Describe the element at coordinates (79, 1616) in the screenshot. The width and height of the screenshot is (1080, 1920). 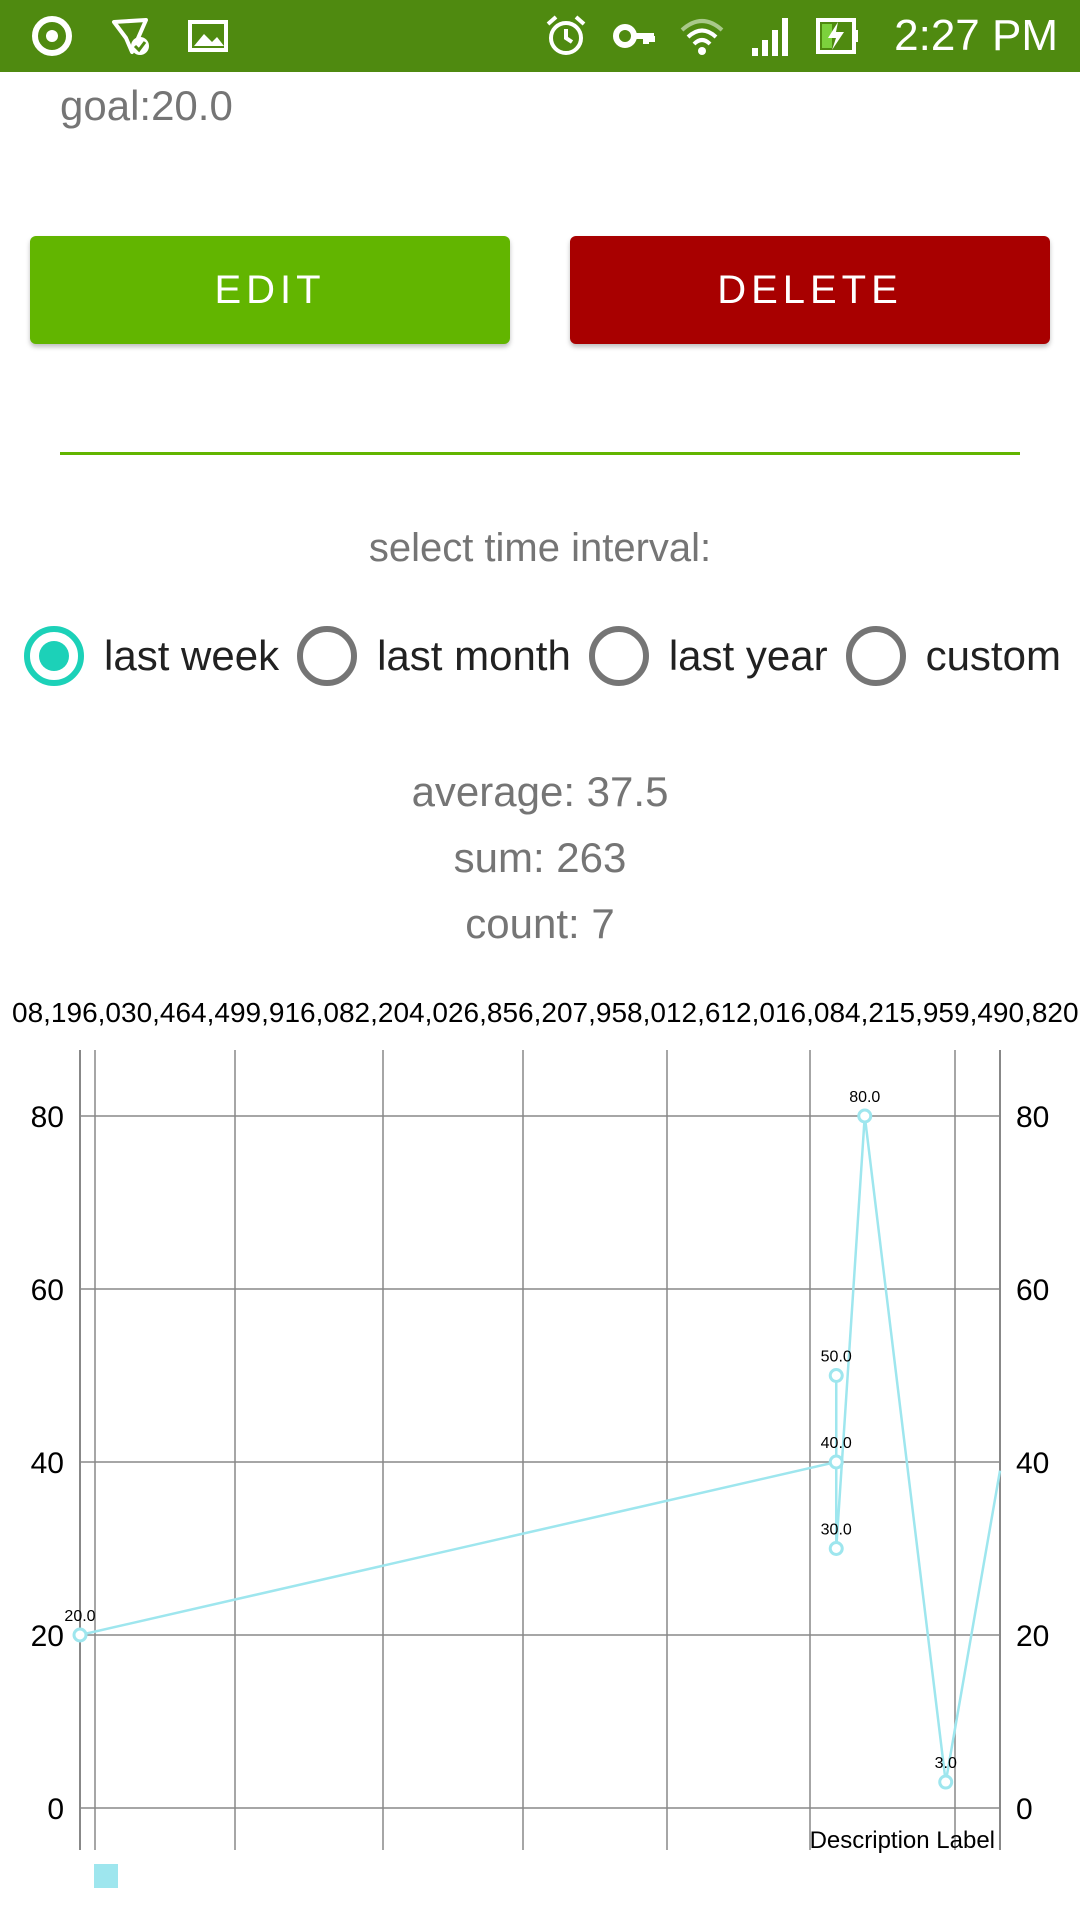
I see `data-label: 20.0` at that location.